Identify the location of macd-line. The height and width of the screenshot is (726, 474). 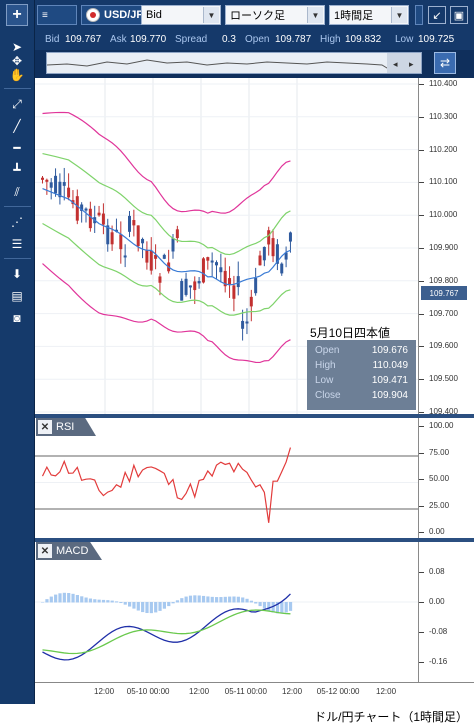
(166, 627).